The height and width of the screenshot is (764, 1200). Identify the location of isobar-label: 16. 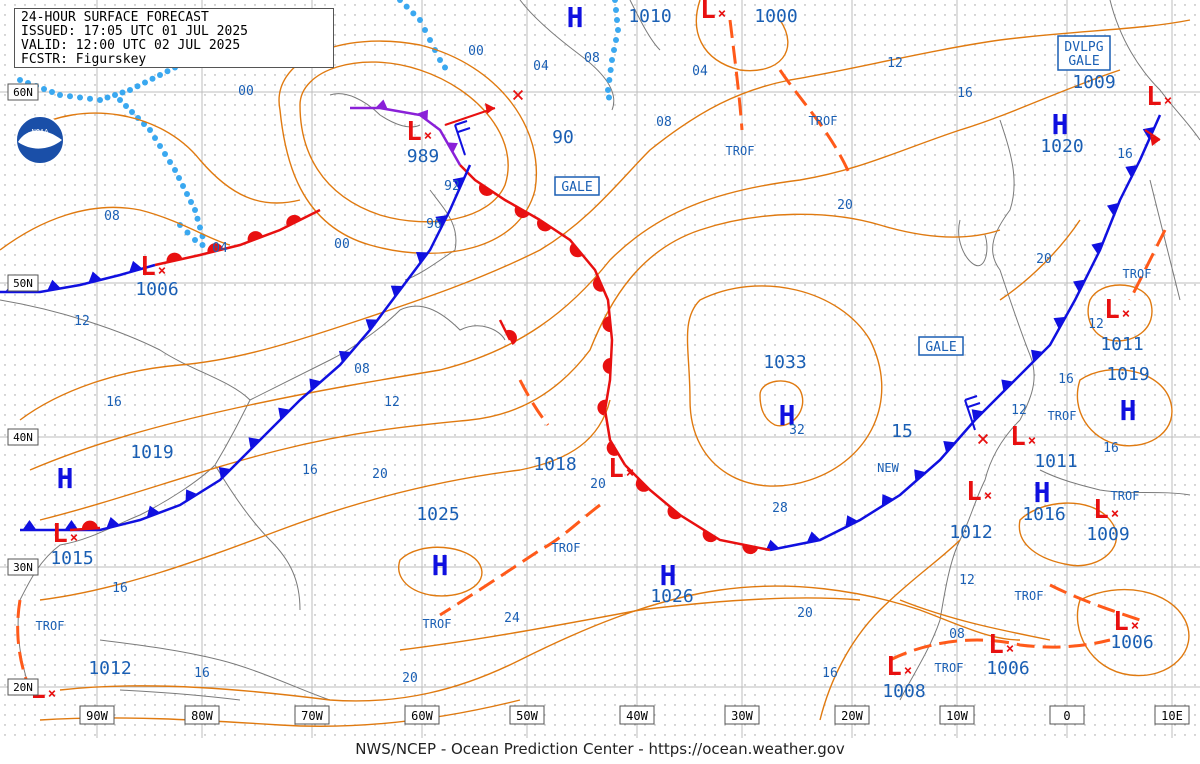
(1111, 448).